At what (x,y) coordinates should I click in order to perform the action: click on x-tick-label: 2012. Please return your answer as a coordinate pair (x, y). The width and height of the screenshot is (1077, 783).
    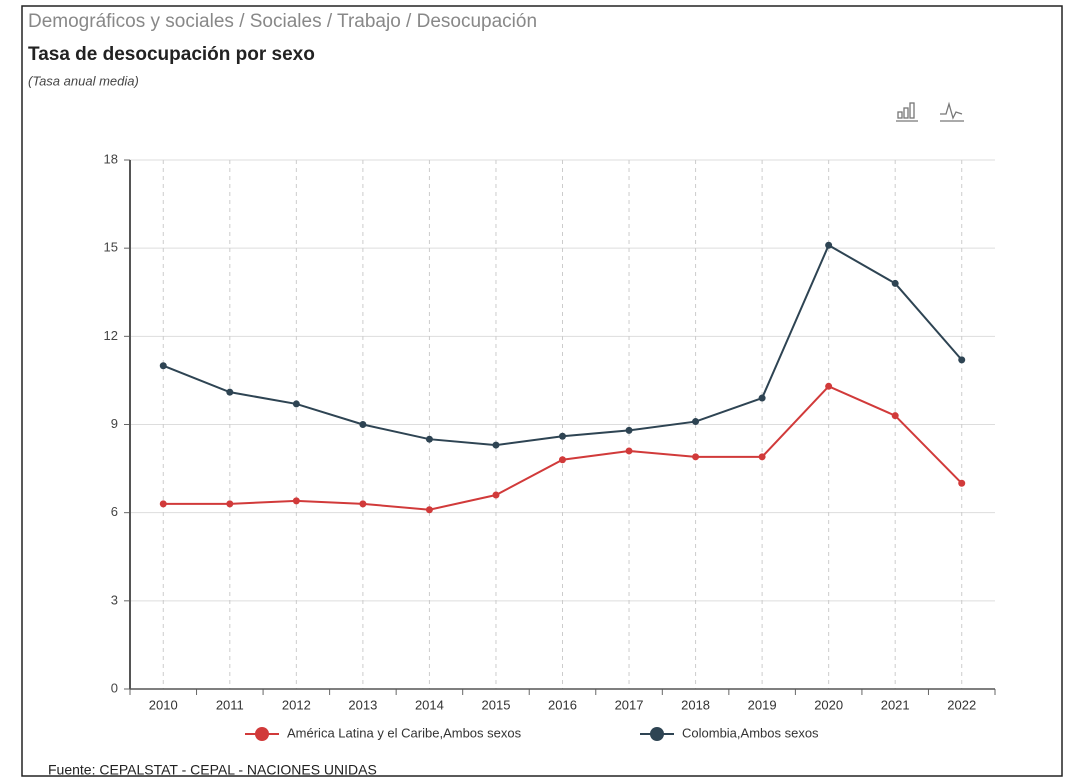
    Looking at the image, I should click on (296, 704).